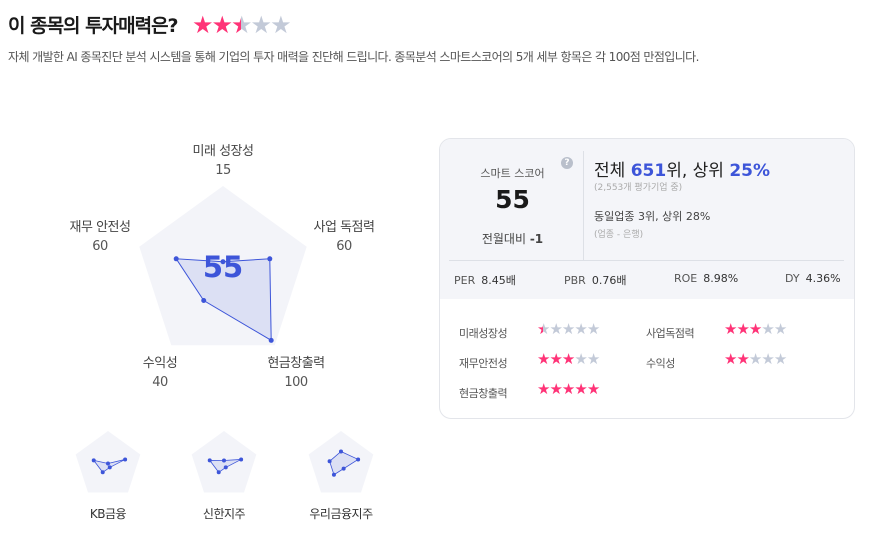 This screenshot has width=871, height=535. I want to click on rating-stars-moat: ★★★★★, so click(755, 329).